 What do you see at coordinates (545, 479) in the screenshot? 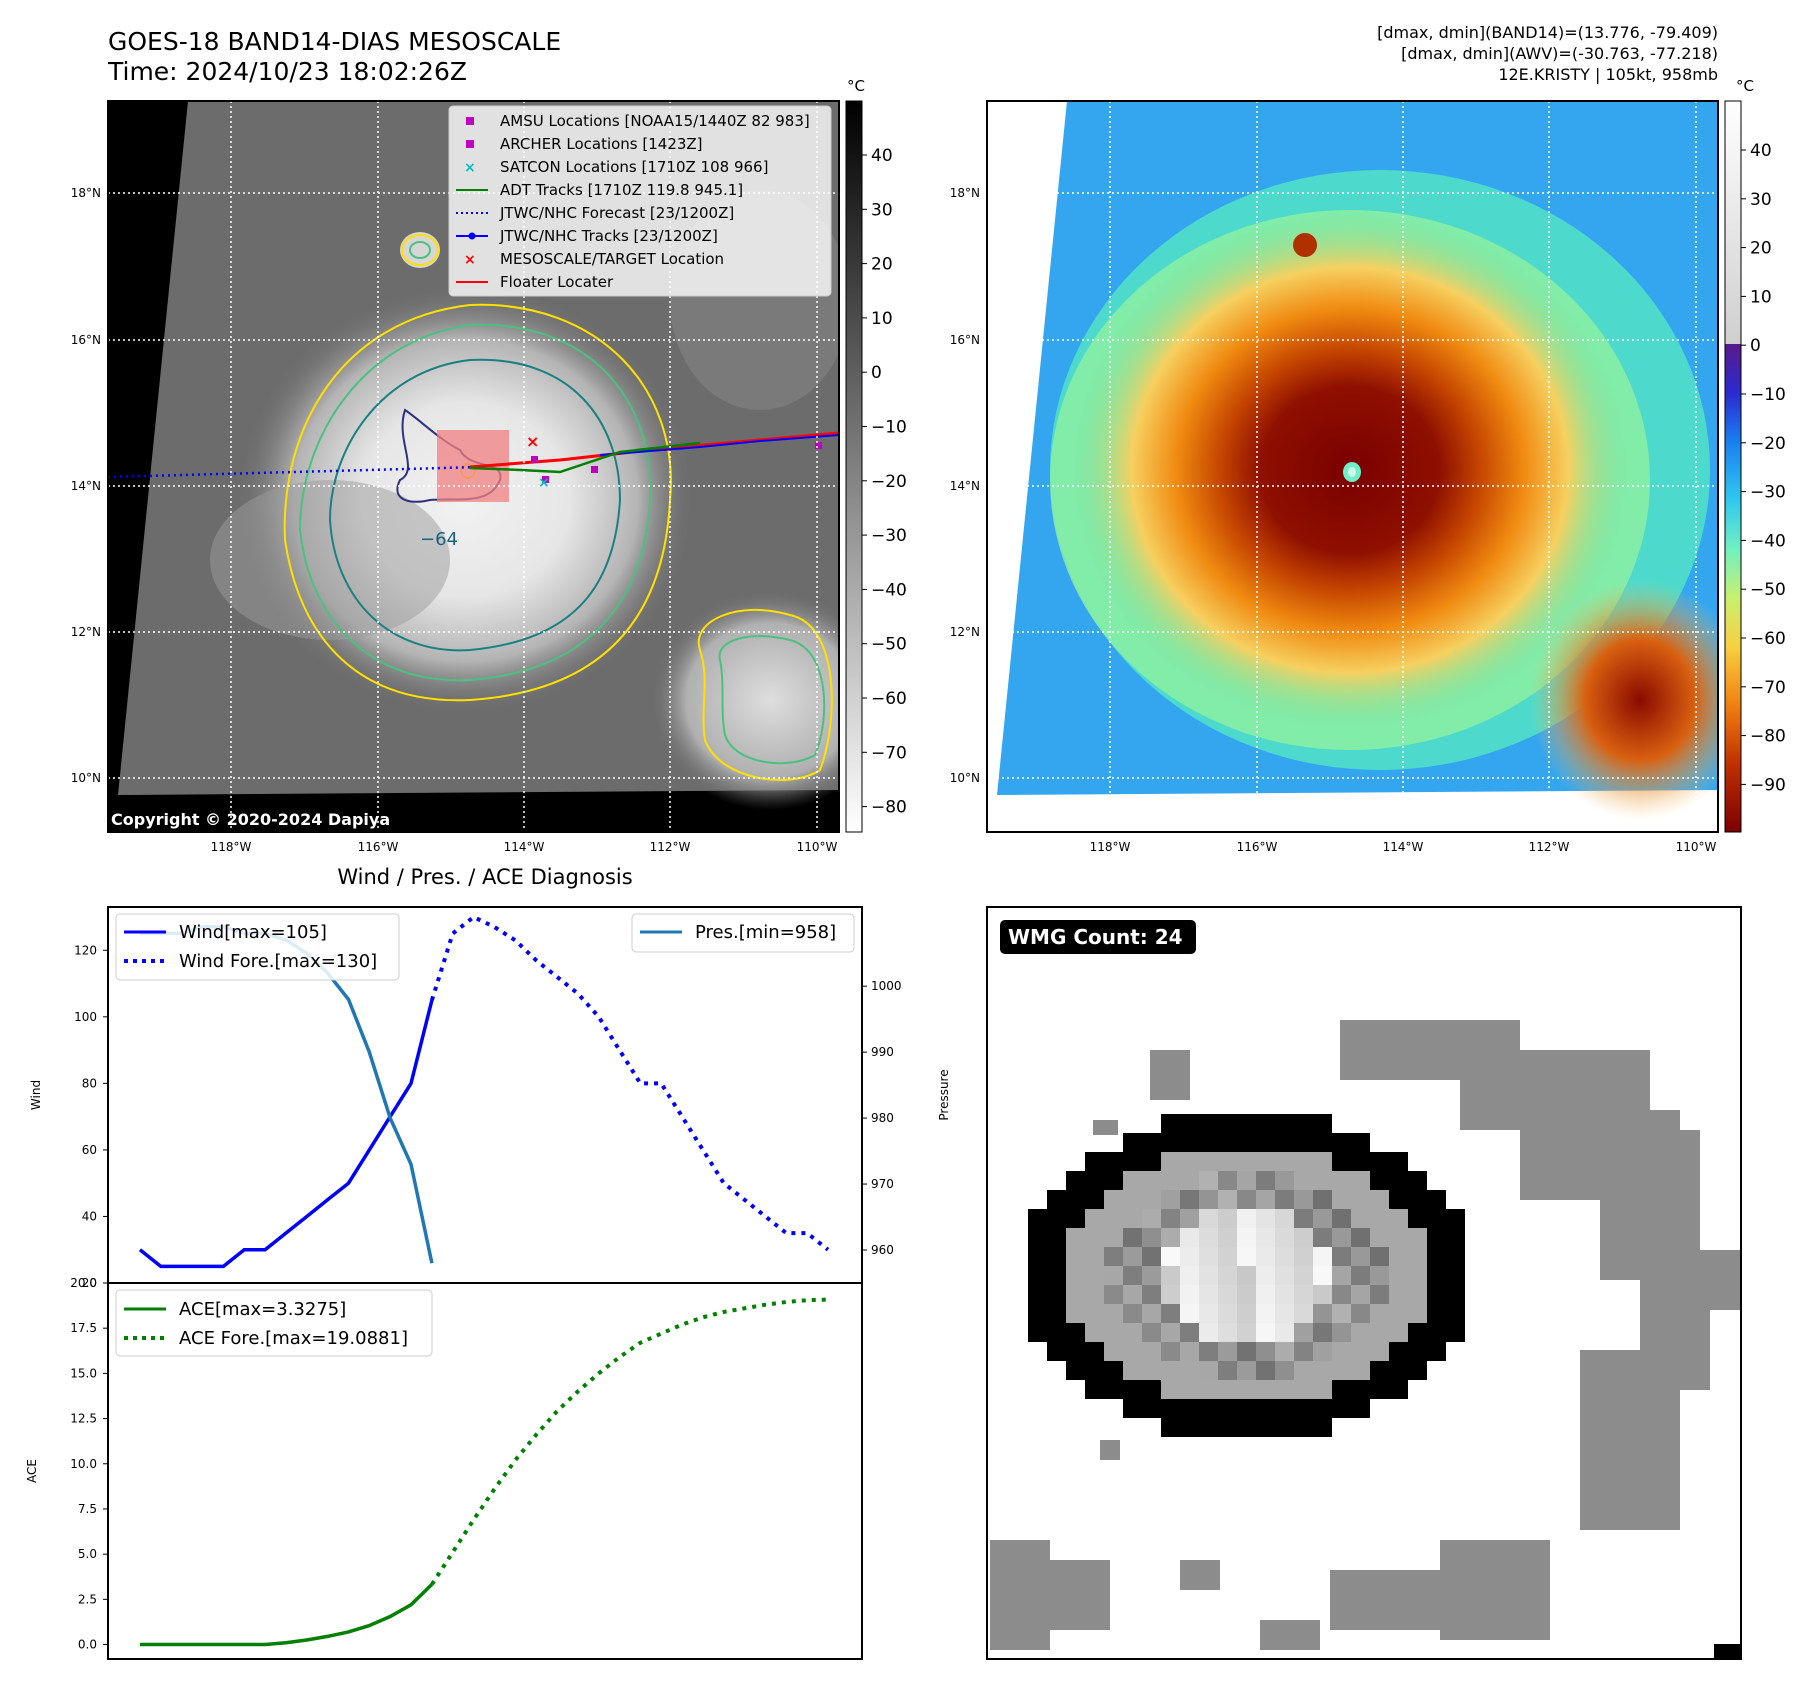
I see `amsu-marker` at bounding box center [545, 479].